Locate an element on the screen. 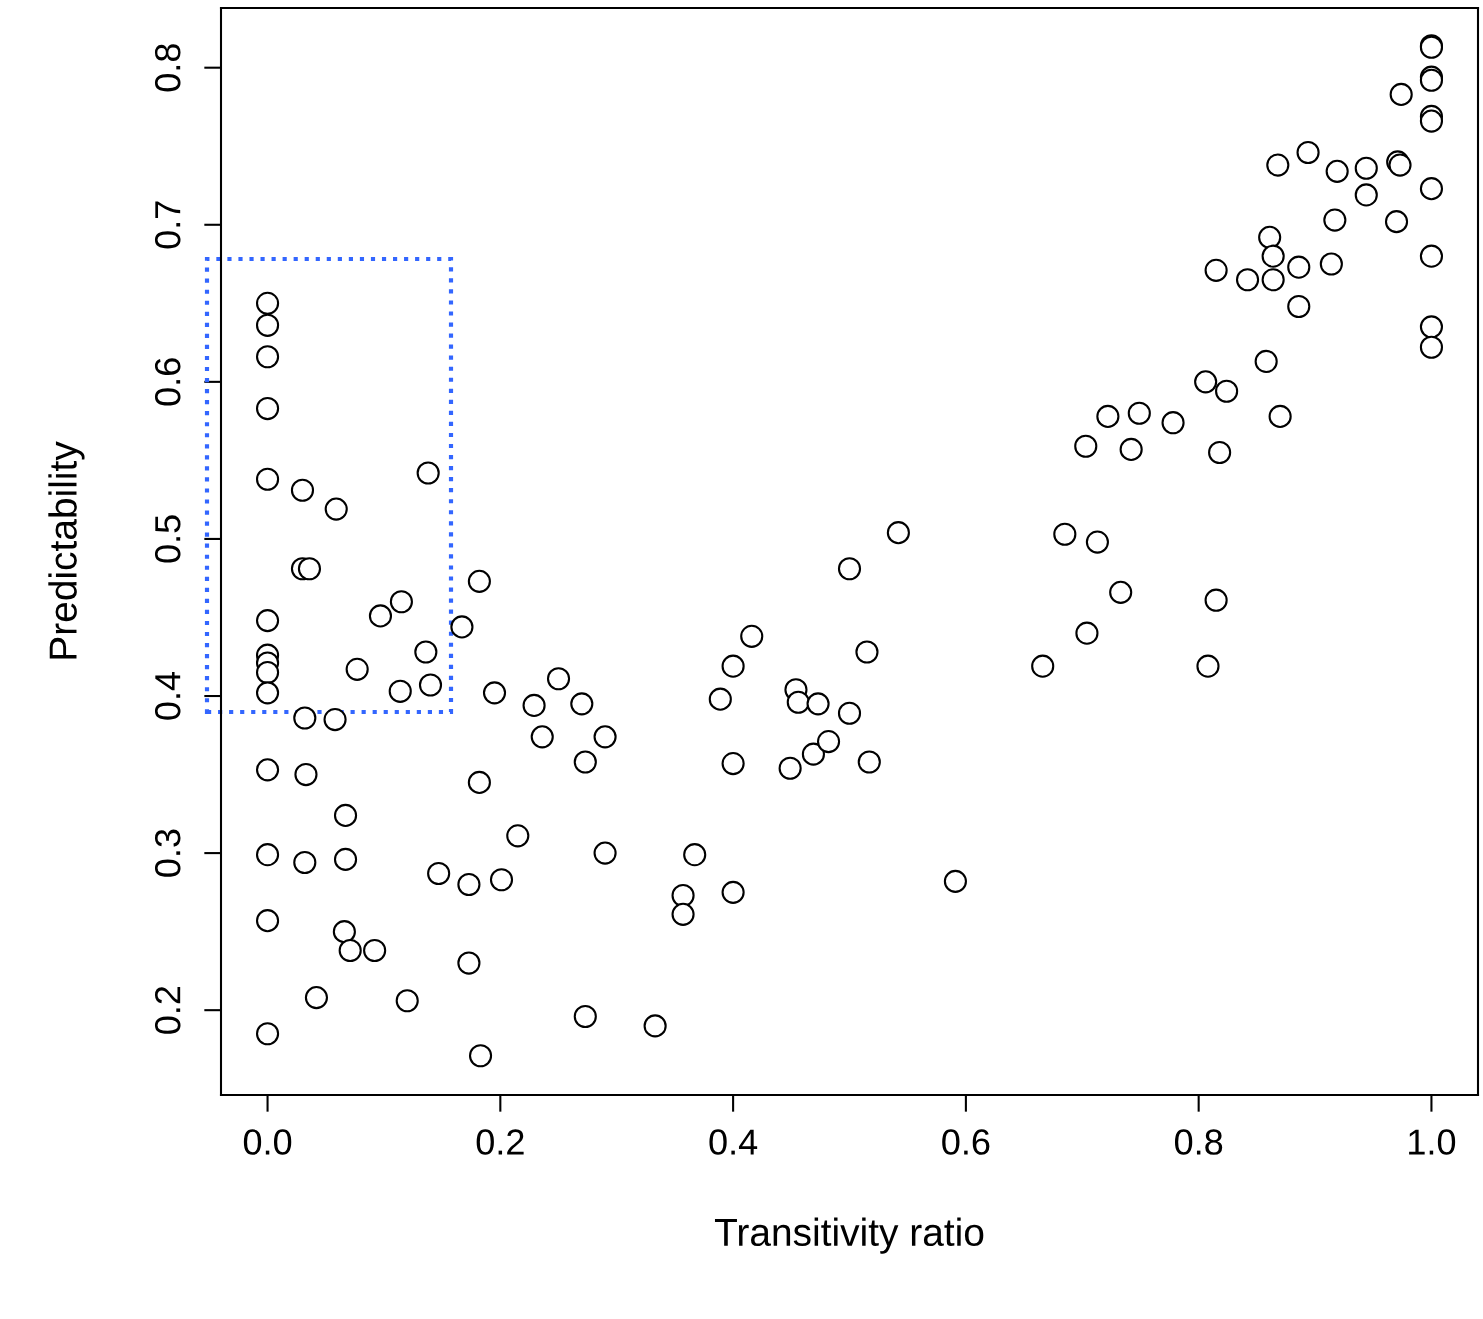 This screenshot has height=1319, width=1483. x-tick-label: 0.4 is located at coordinates (733, 1142).